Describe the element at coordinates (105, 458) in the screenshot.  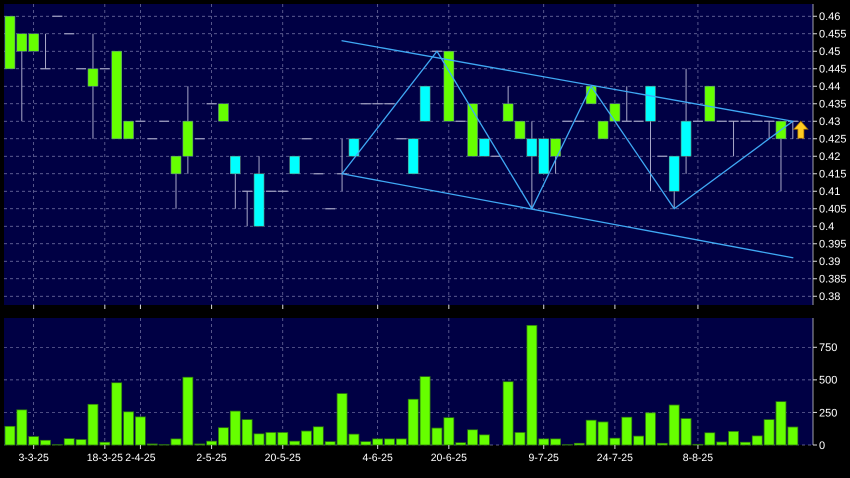
I see `x-tick-label: 18-3-25` at that location.